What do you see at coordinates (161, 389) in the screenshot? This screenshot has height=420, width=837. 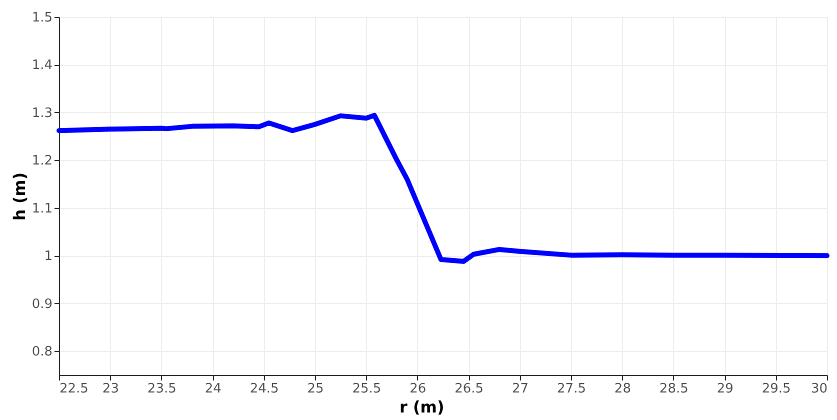 I see `x-tick-label: 23.5` at bounding box center [161, 389].